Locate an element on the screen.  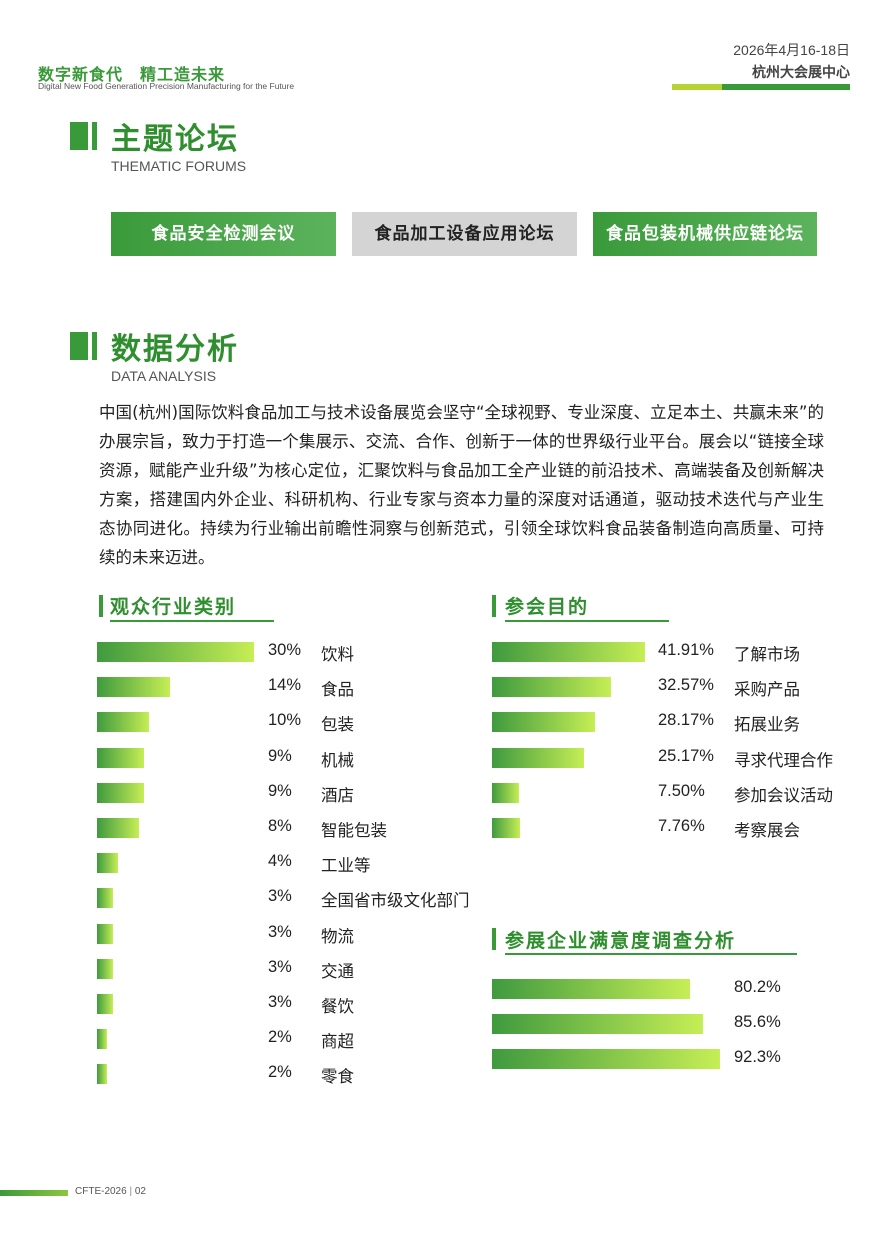
chart-category-label: 寻求代理合作 is located at coordinates (783, 760).